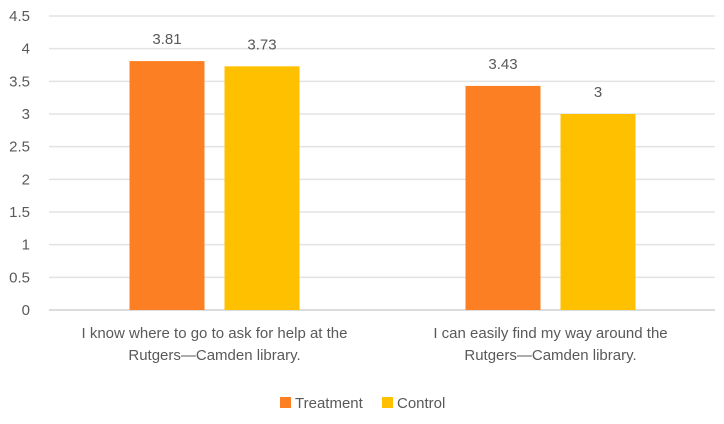 This screenshot has height=424, width=724. What do you see at coordinates (261, 44) in the screenshot?
I see `data-label: 3.73` at bounding box center [261, 44].